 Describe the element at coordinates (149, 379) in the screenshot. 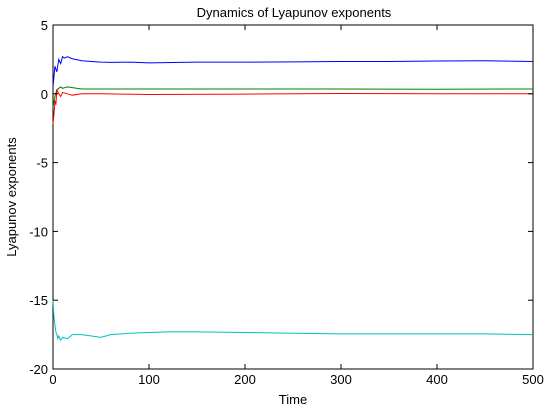

I see `x-tick-label: 100` at that location.